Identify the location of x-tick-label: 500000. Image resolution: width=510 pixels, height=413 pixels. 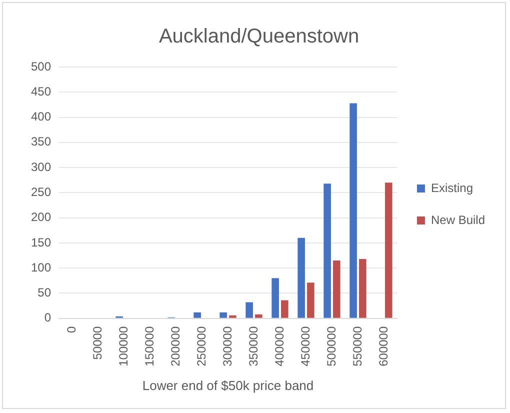
(331, 346).